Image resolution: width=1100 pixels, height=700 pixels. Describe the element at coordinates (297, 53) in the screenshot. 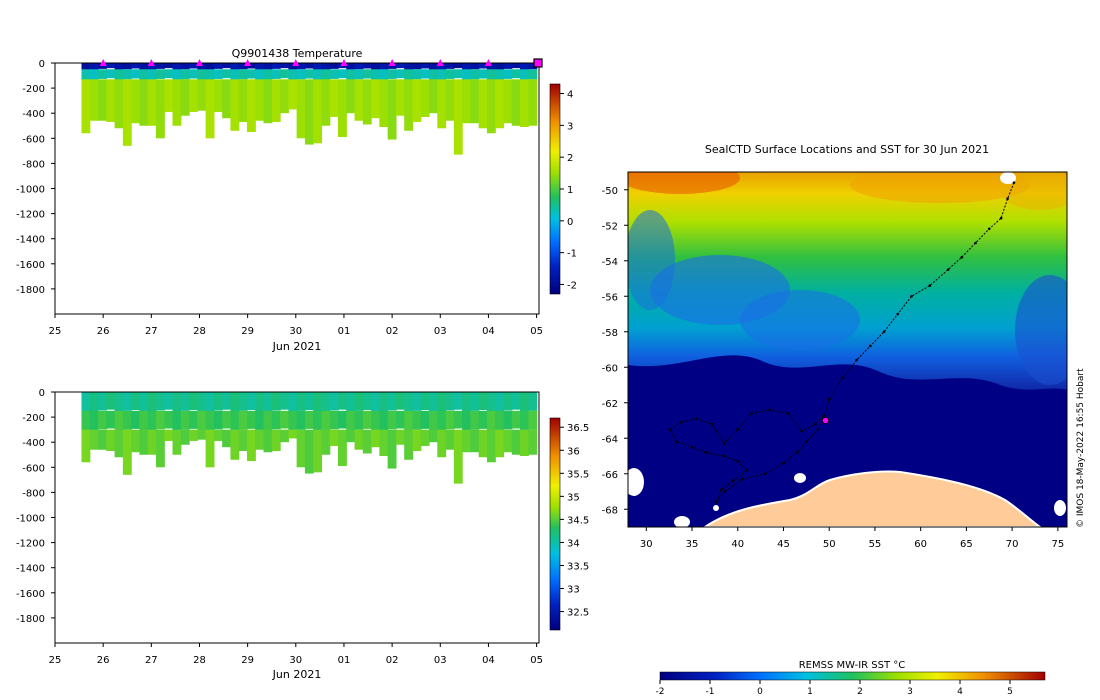

I see `temperature-title: Q9901438 Temperature` at that location.